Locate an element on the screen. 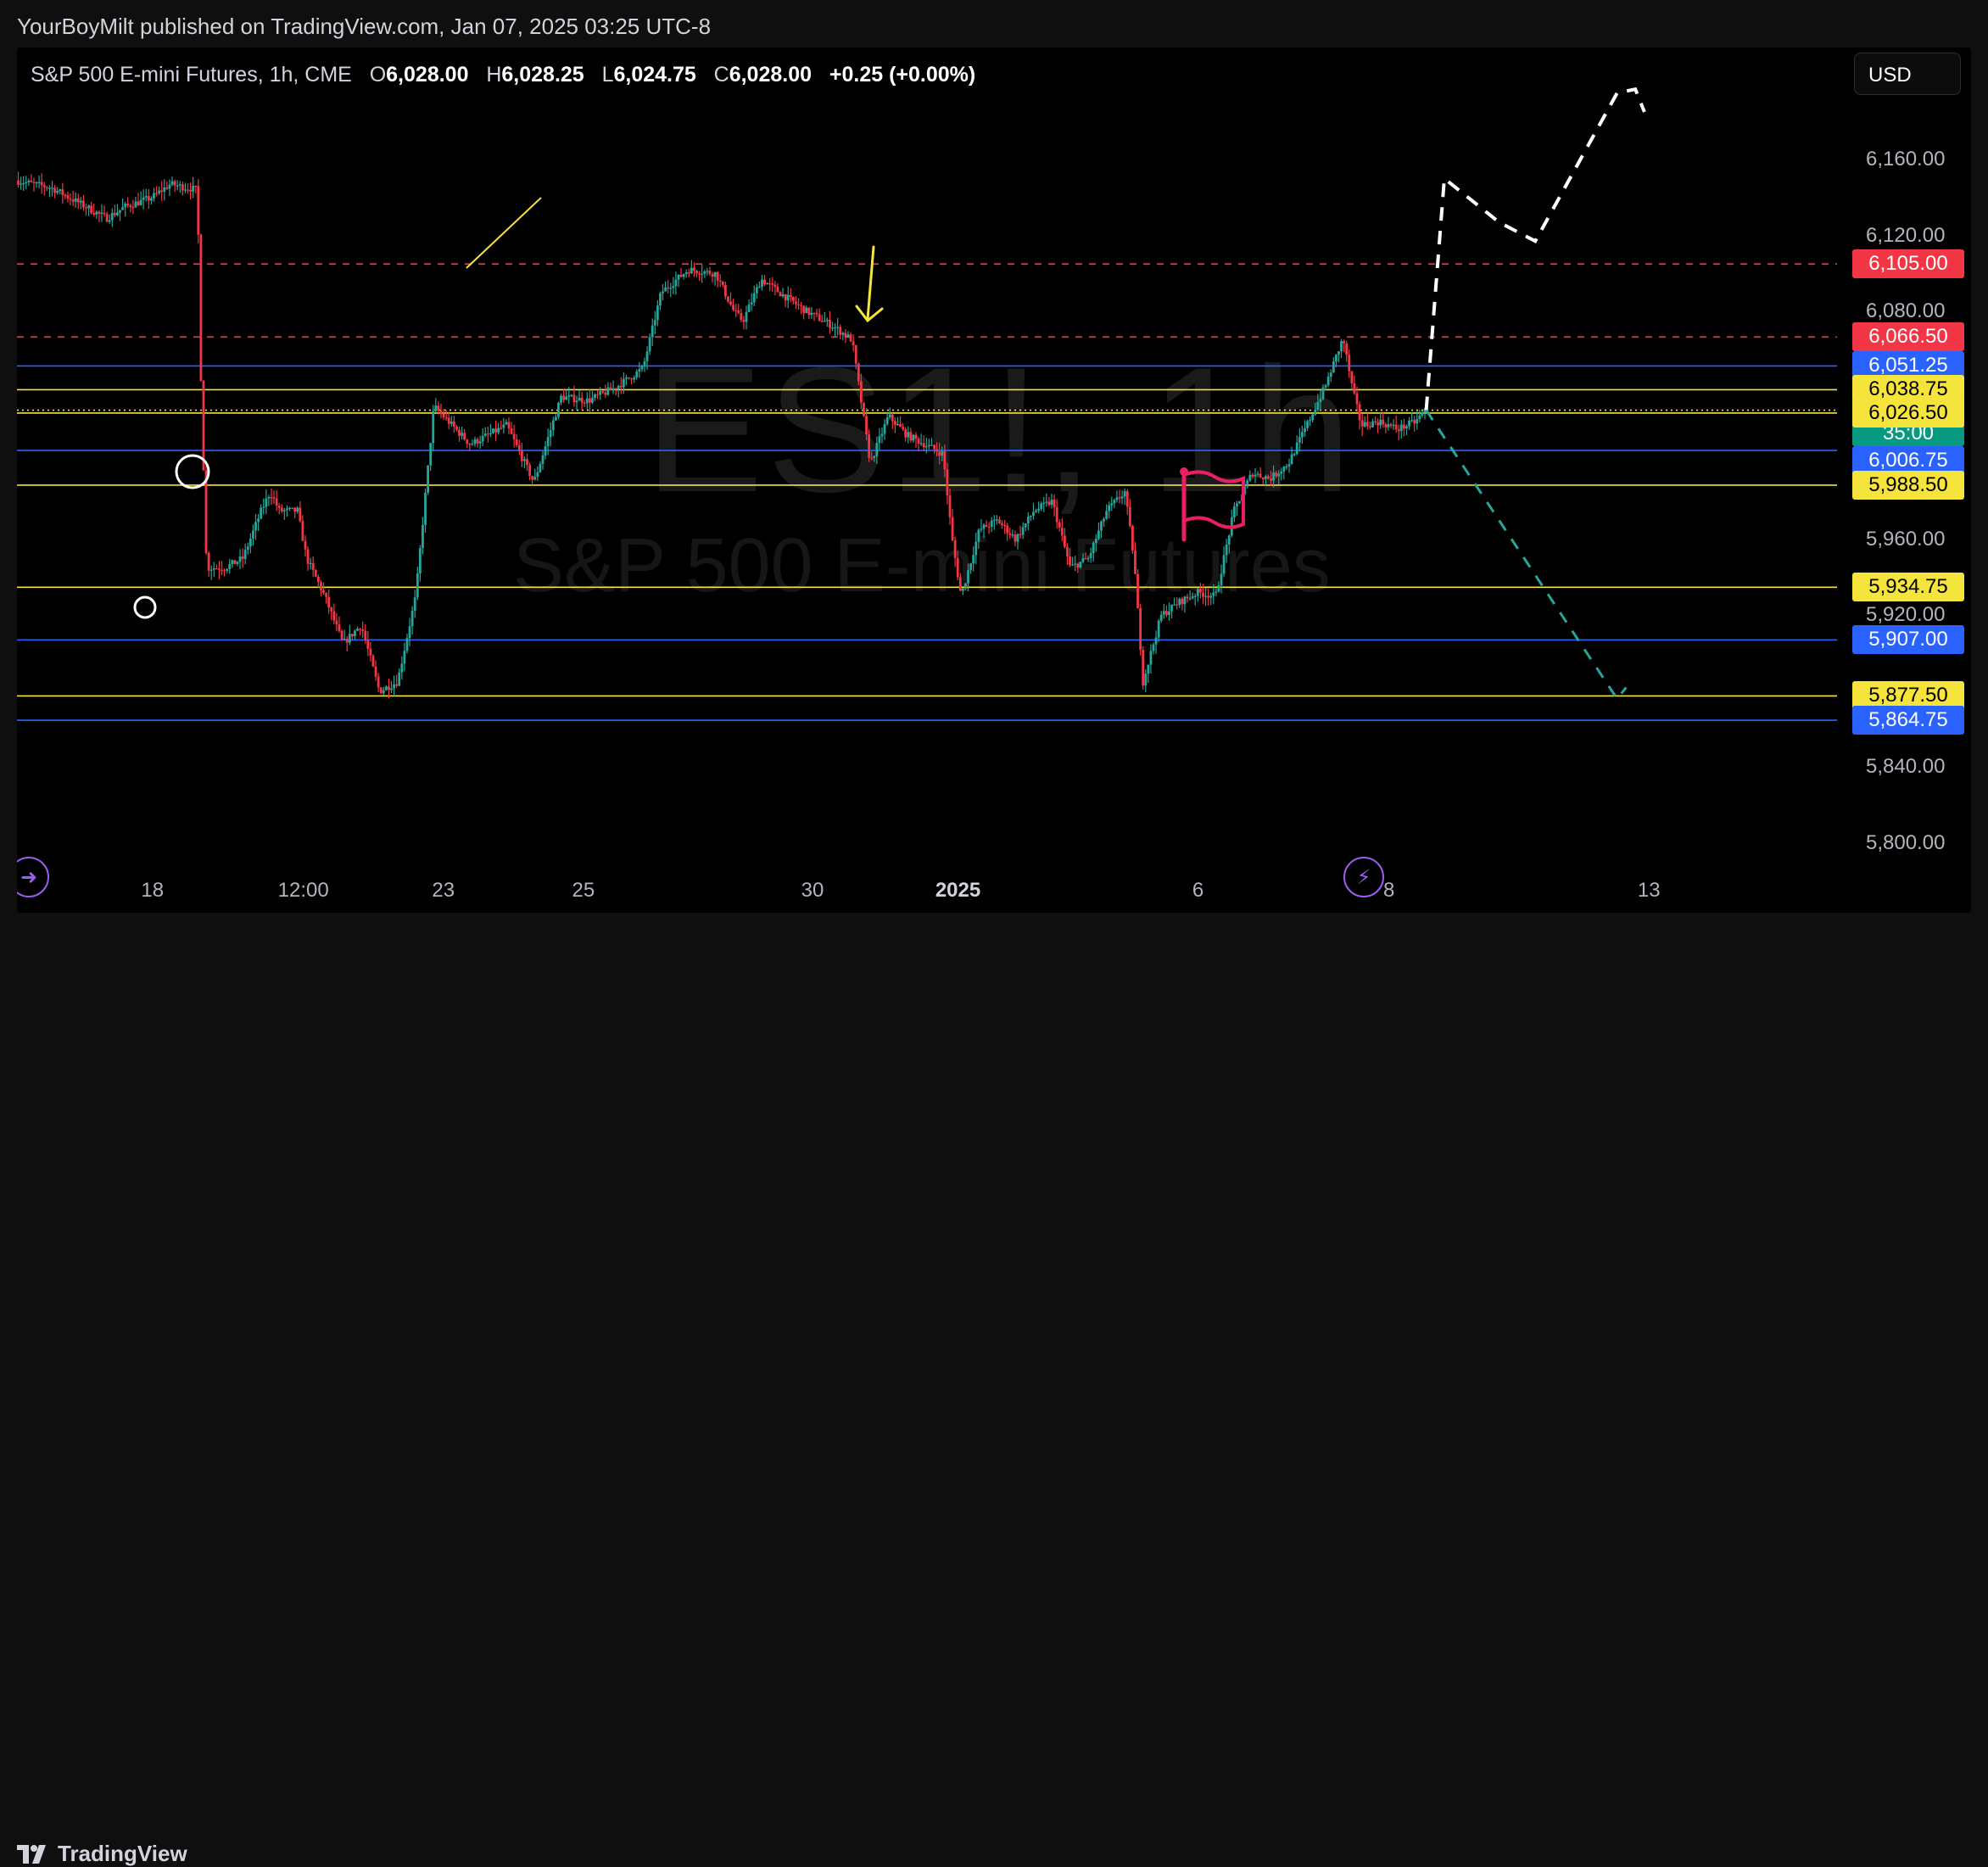  y-tick-label: 5,920.00 is located at coordinates (1906, 615).